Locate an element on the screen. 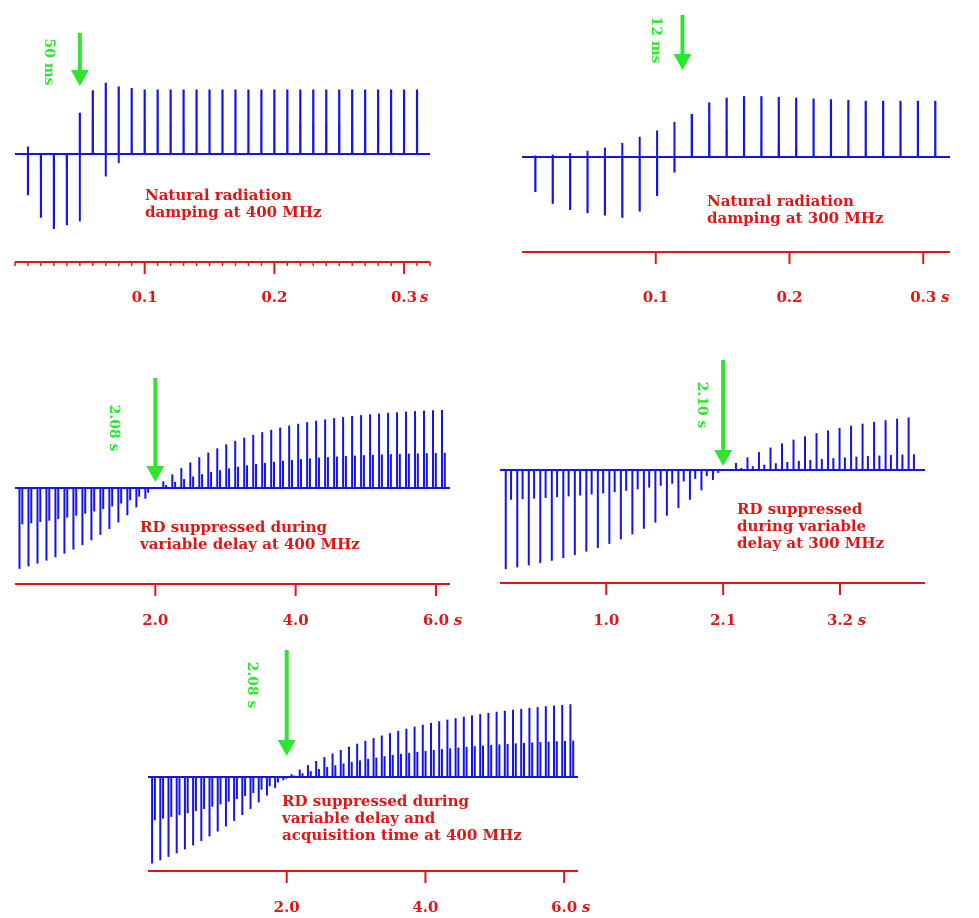 This screenshot has width=979, height=918. caption-line-2: variable delay at 400 MHz is located at coordinates (249, 544).